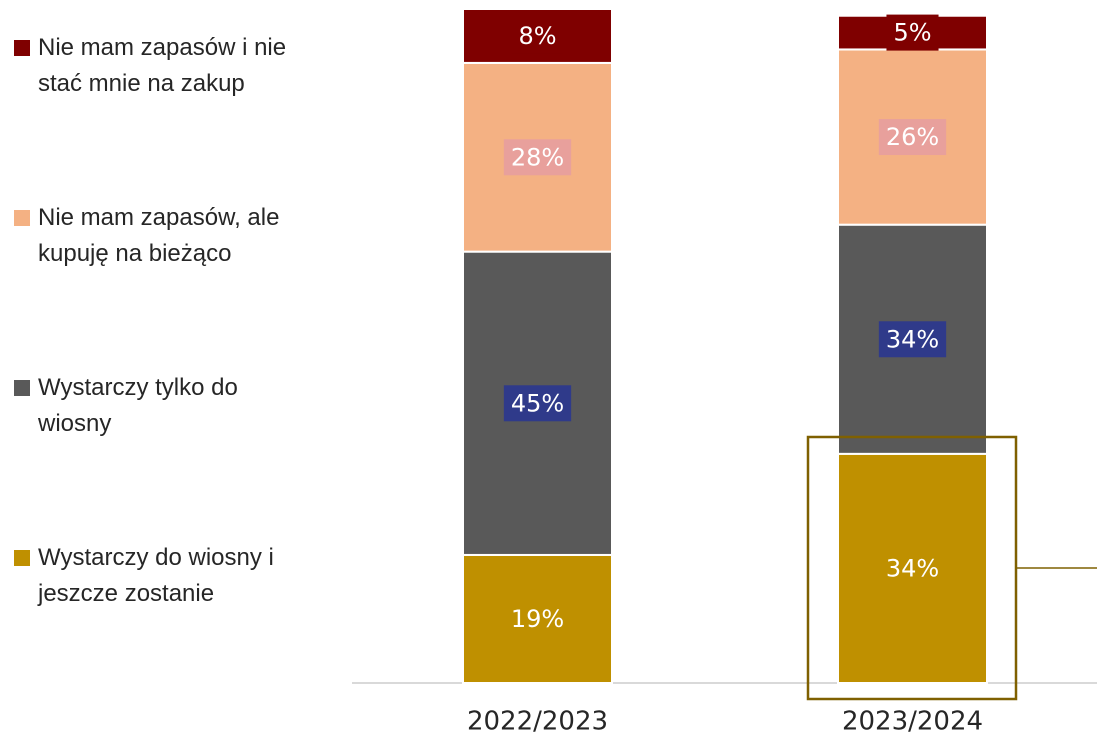 The width and height of the screenshot is (1097, 738). I want to click on data-label: 5%, so click(912, 33).